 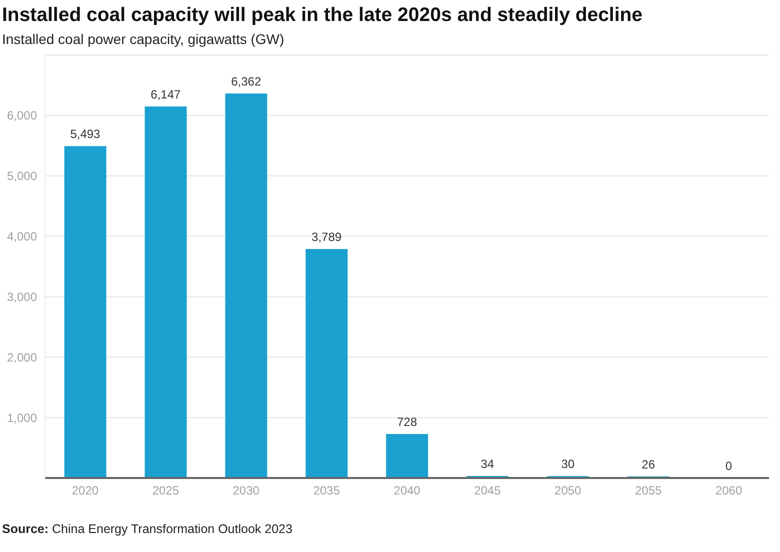 I want to click on y-tick-label: 4,000, so click(x=22, y=237).